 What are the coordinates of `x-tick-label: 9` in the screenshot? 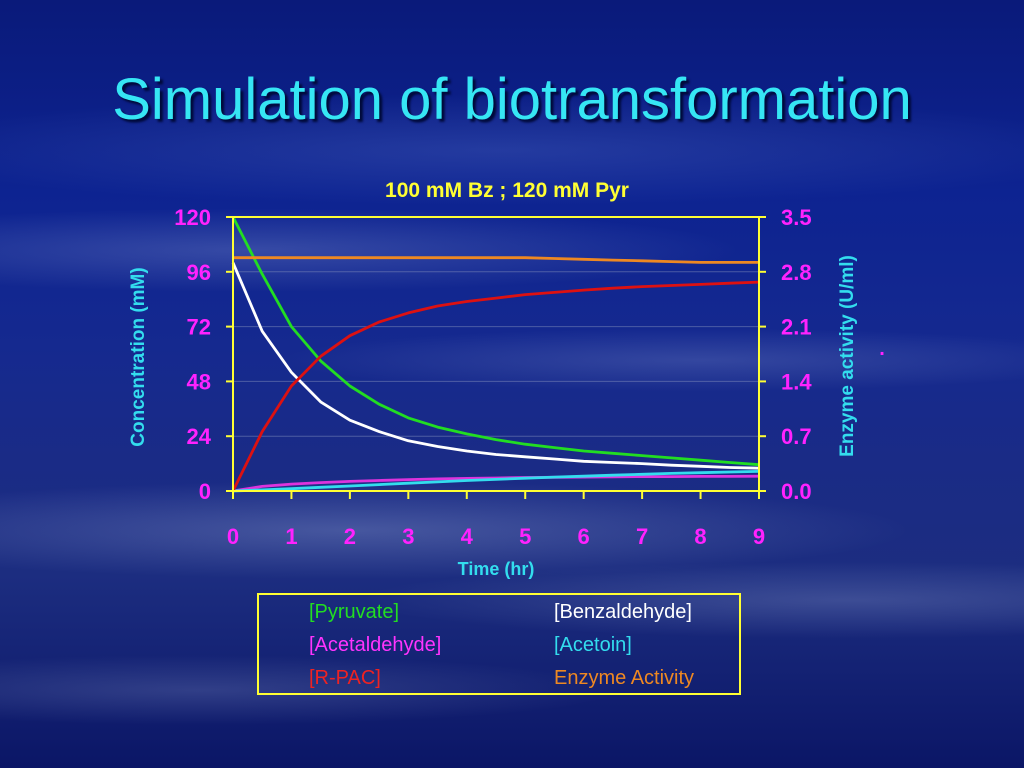 It's located at (759, 536).